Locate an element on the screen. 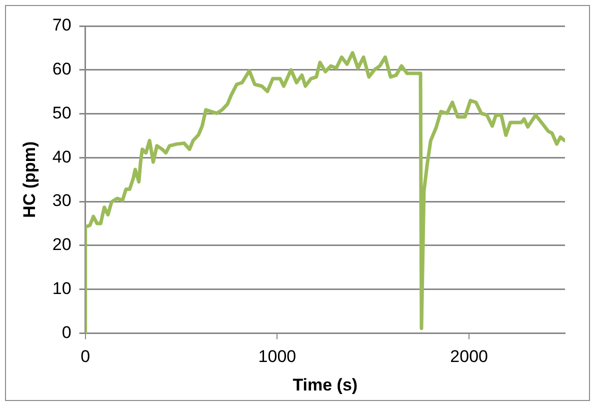 The image size is (597, 408). x-tick-label: 0 is located at coordinates (85, 356).